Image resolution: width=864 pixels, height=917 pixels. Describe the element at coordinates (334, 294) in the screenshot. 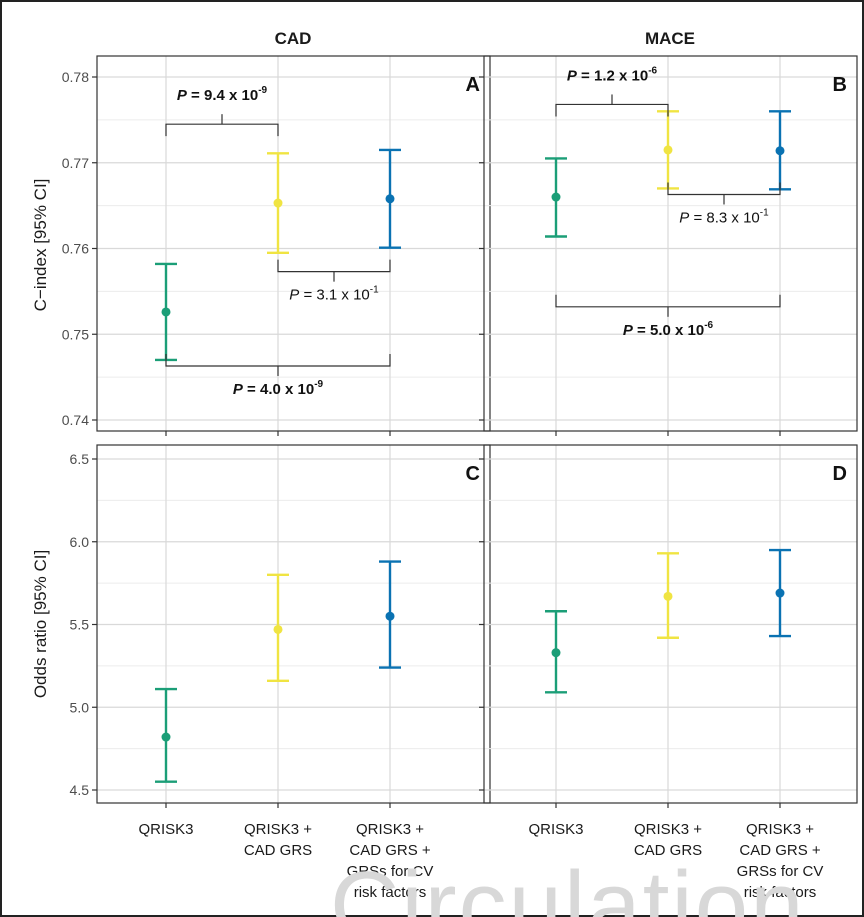

I see `p-value-label: P = 3.1 x 10-1` at that location.